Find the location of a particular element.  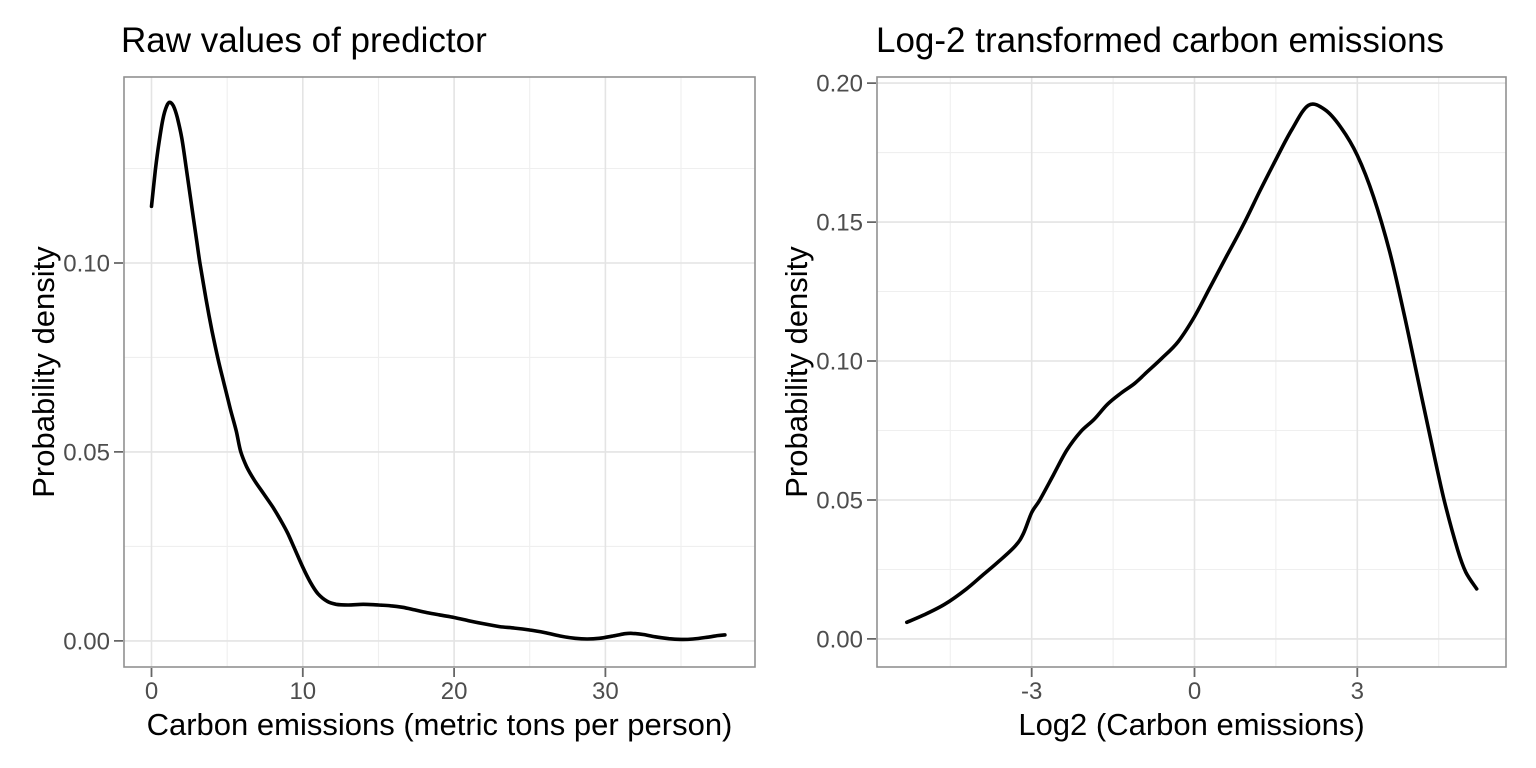

x-tick-label: 30 is located at coordinates (605, 691).